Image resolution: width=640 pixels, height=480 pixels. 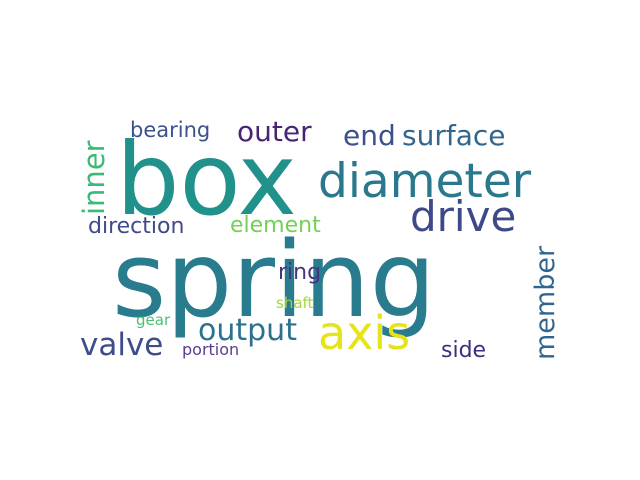 I want to click on word-direction: direction, so click(x=136, y=227).